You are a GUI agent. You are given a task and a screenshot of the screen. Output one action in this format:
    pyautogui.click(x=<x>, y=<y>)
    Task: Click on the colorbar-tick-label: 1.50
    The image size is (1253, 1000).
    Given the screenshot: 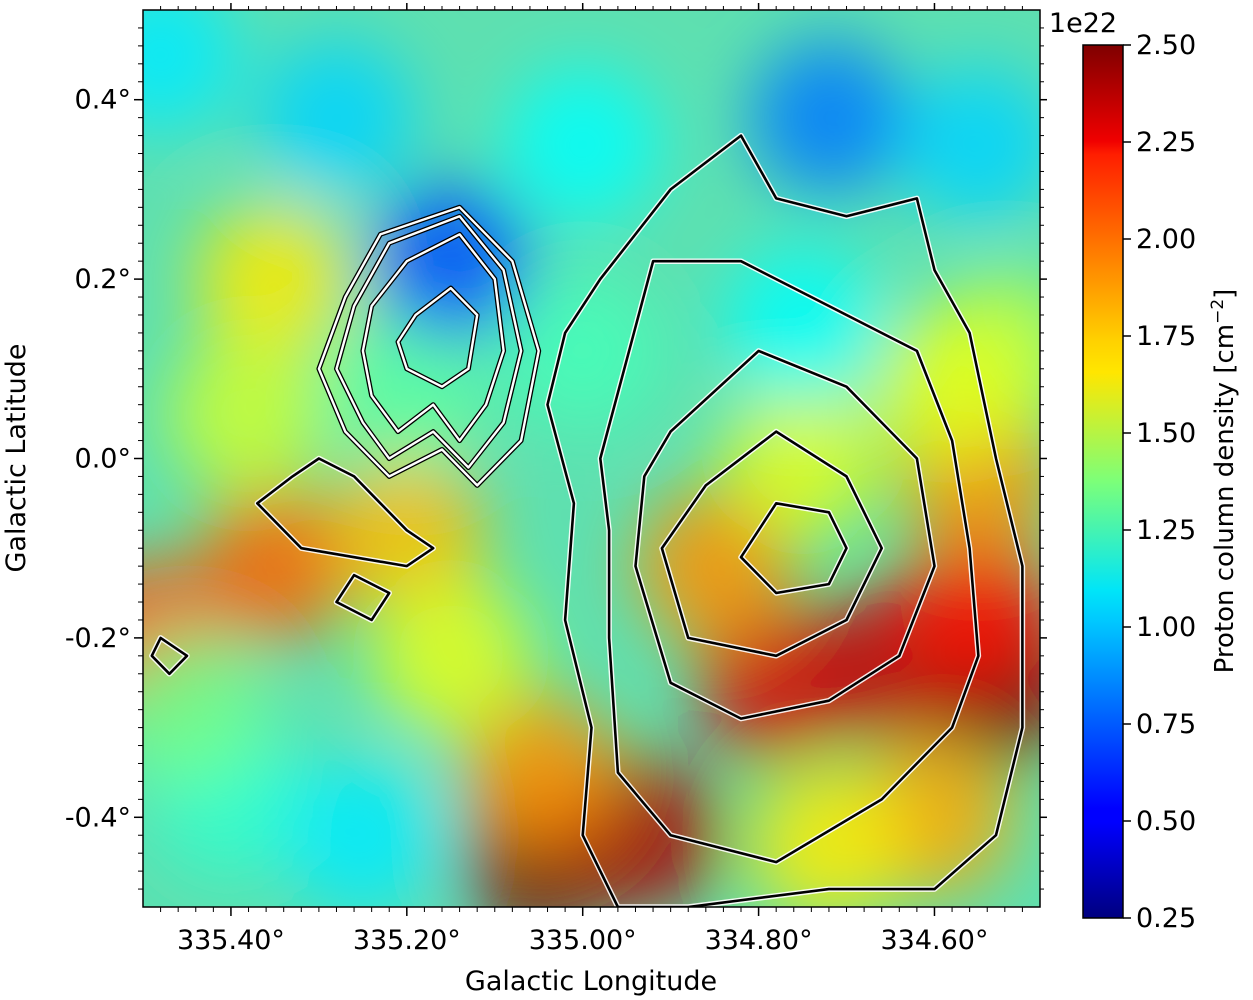 What is the action you would take?
    pyautogui.click(x=1166, y=433)
    